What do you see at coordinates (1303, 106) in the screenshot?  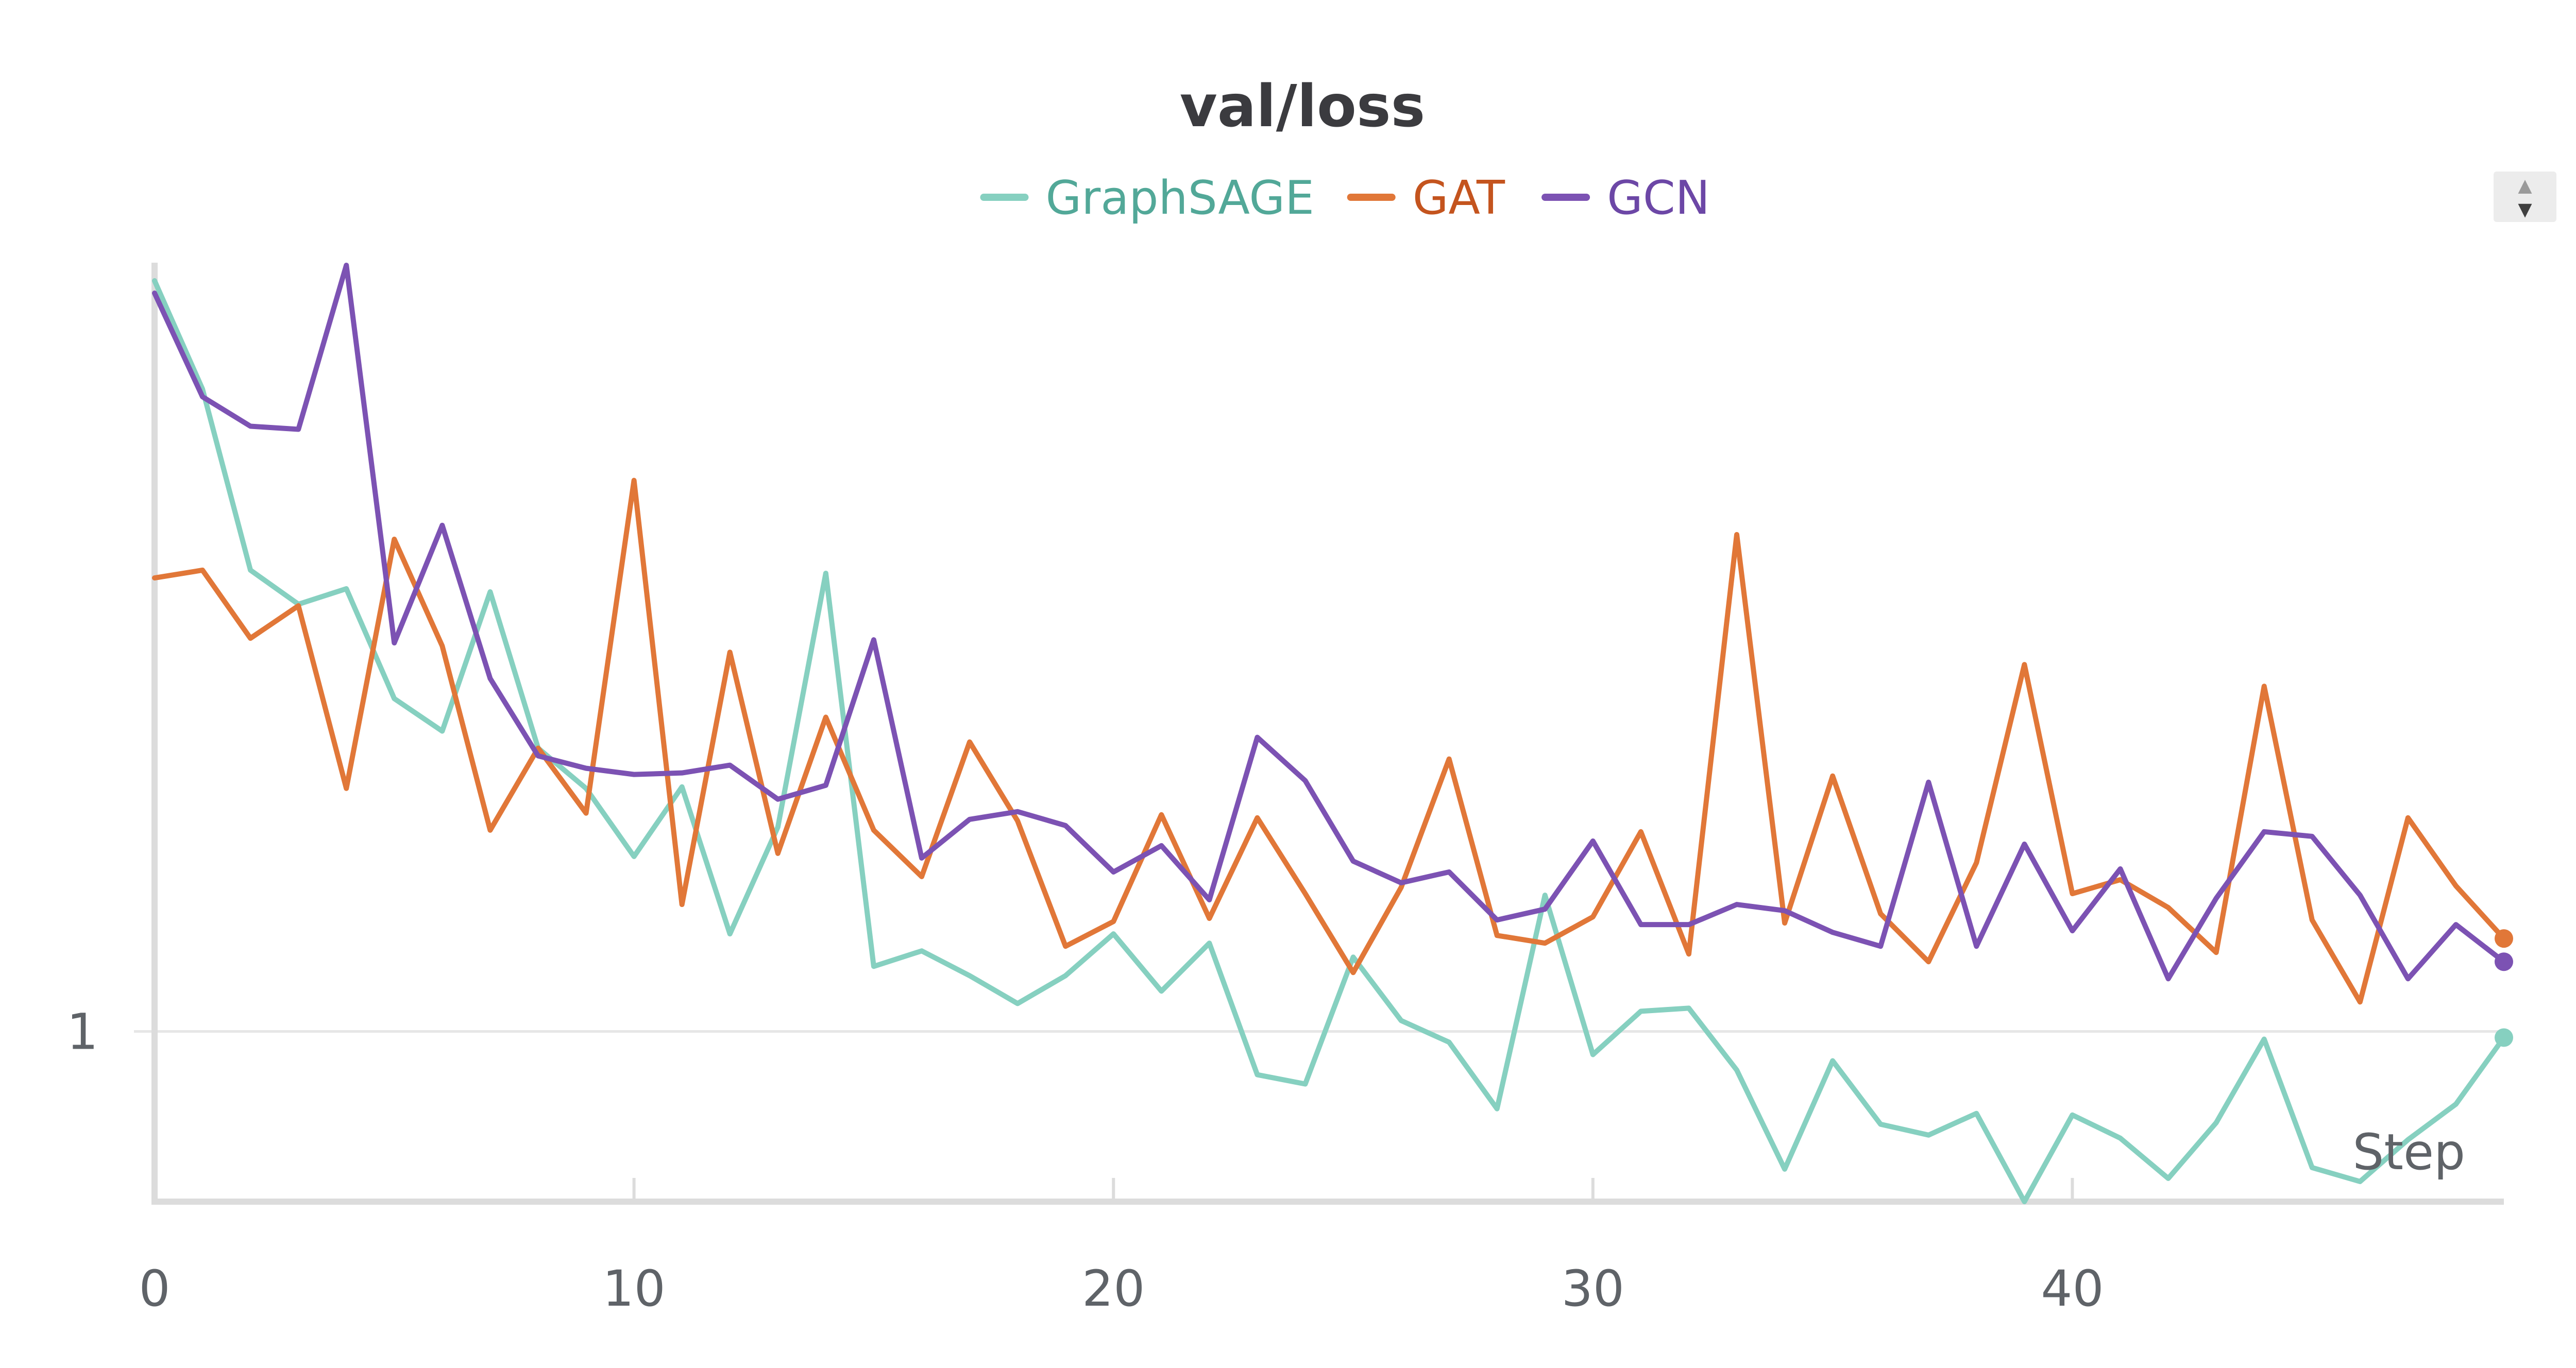 I see `chart-title: val/loss` at bounding box center [1303, 106].